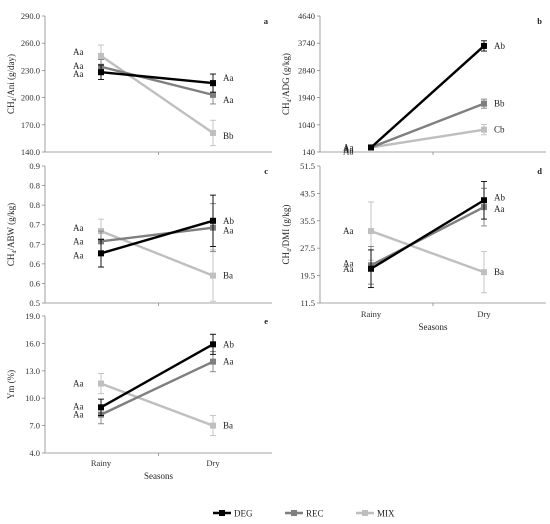 The image size is (550, 524). What do you see at coordinates (266, 171) in the screenshot?
I see `panel-letter: c` at bounding box center [266, 171].